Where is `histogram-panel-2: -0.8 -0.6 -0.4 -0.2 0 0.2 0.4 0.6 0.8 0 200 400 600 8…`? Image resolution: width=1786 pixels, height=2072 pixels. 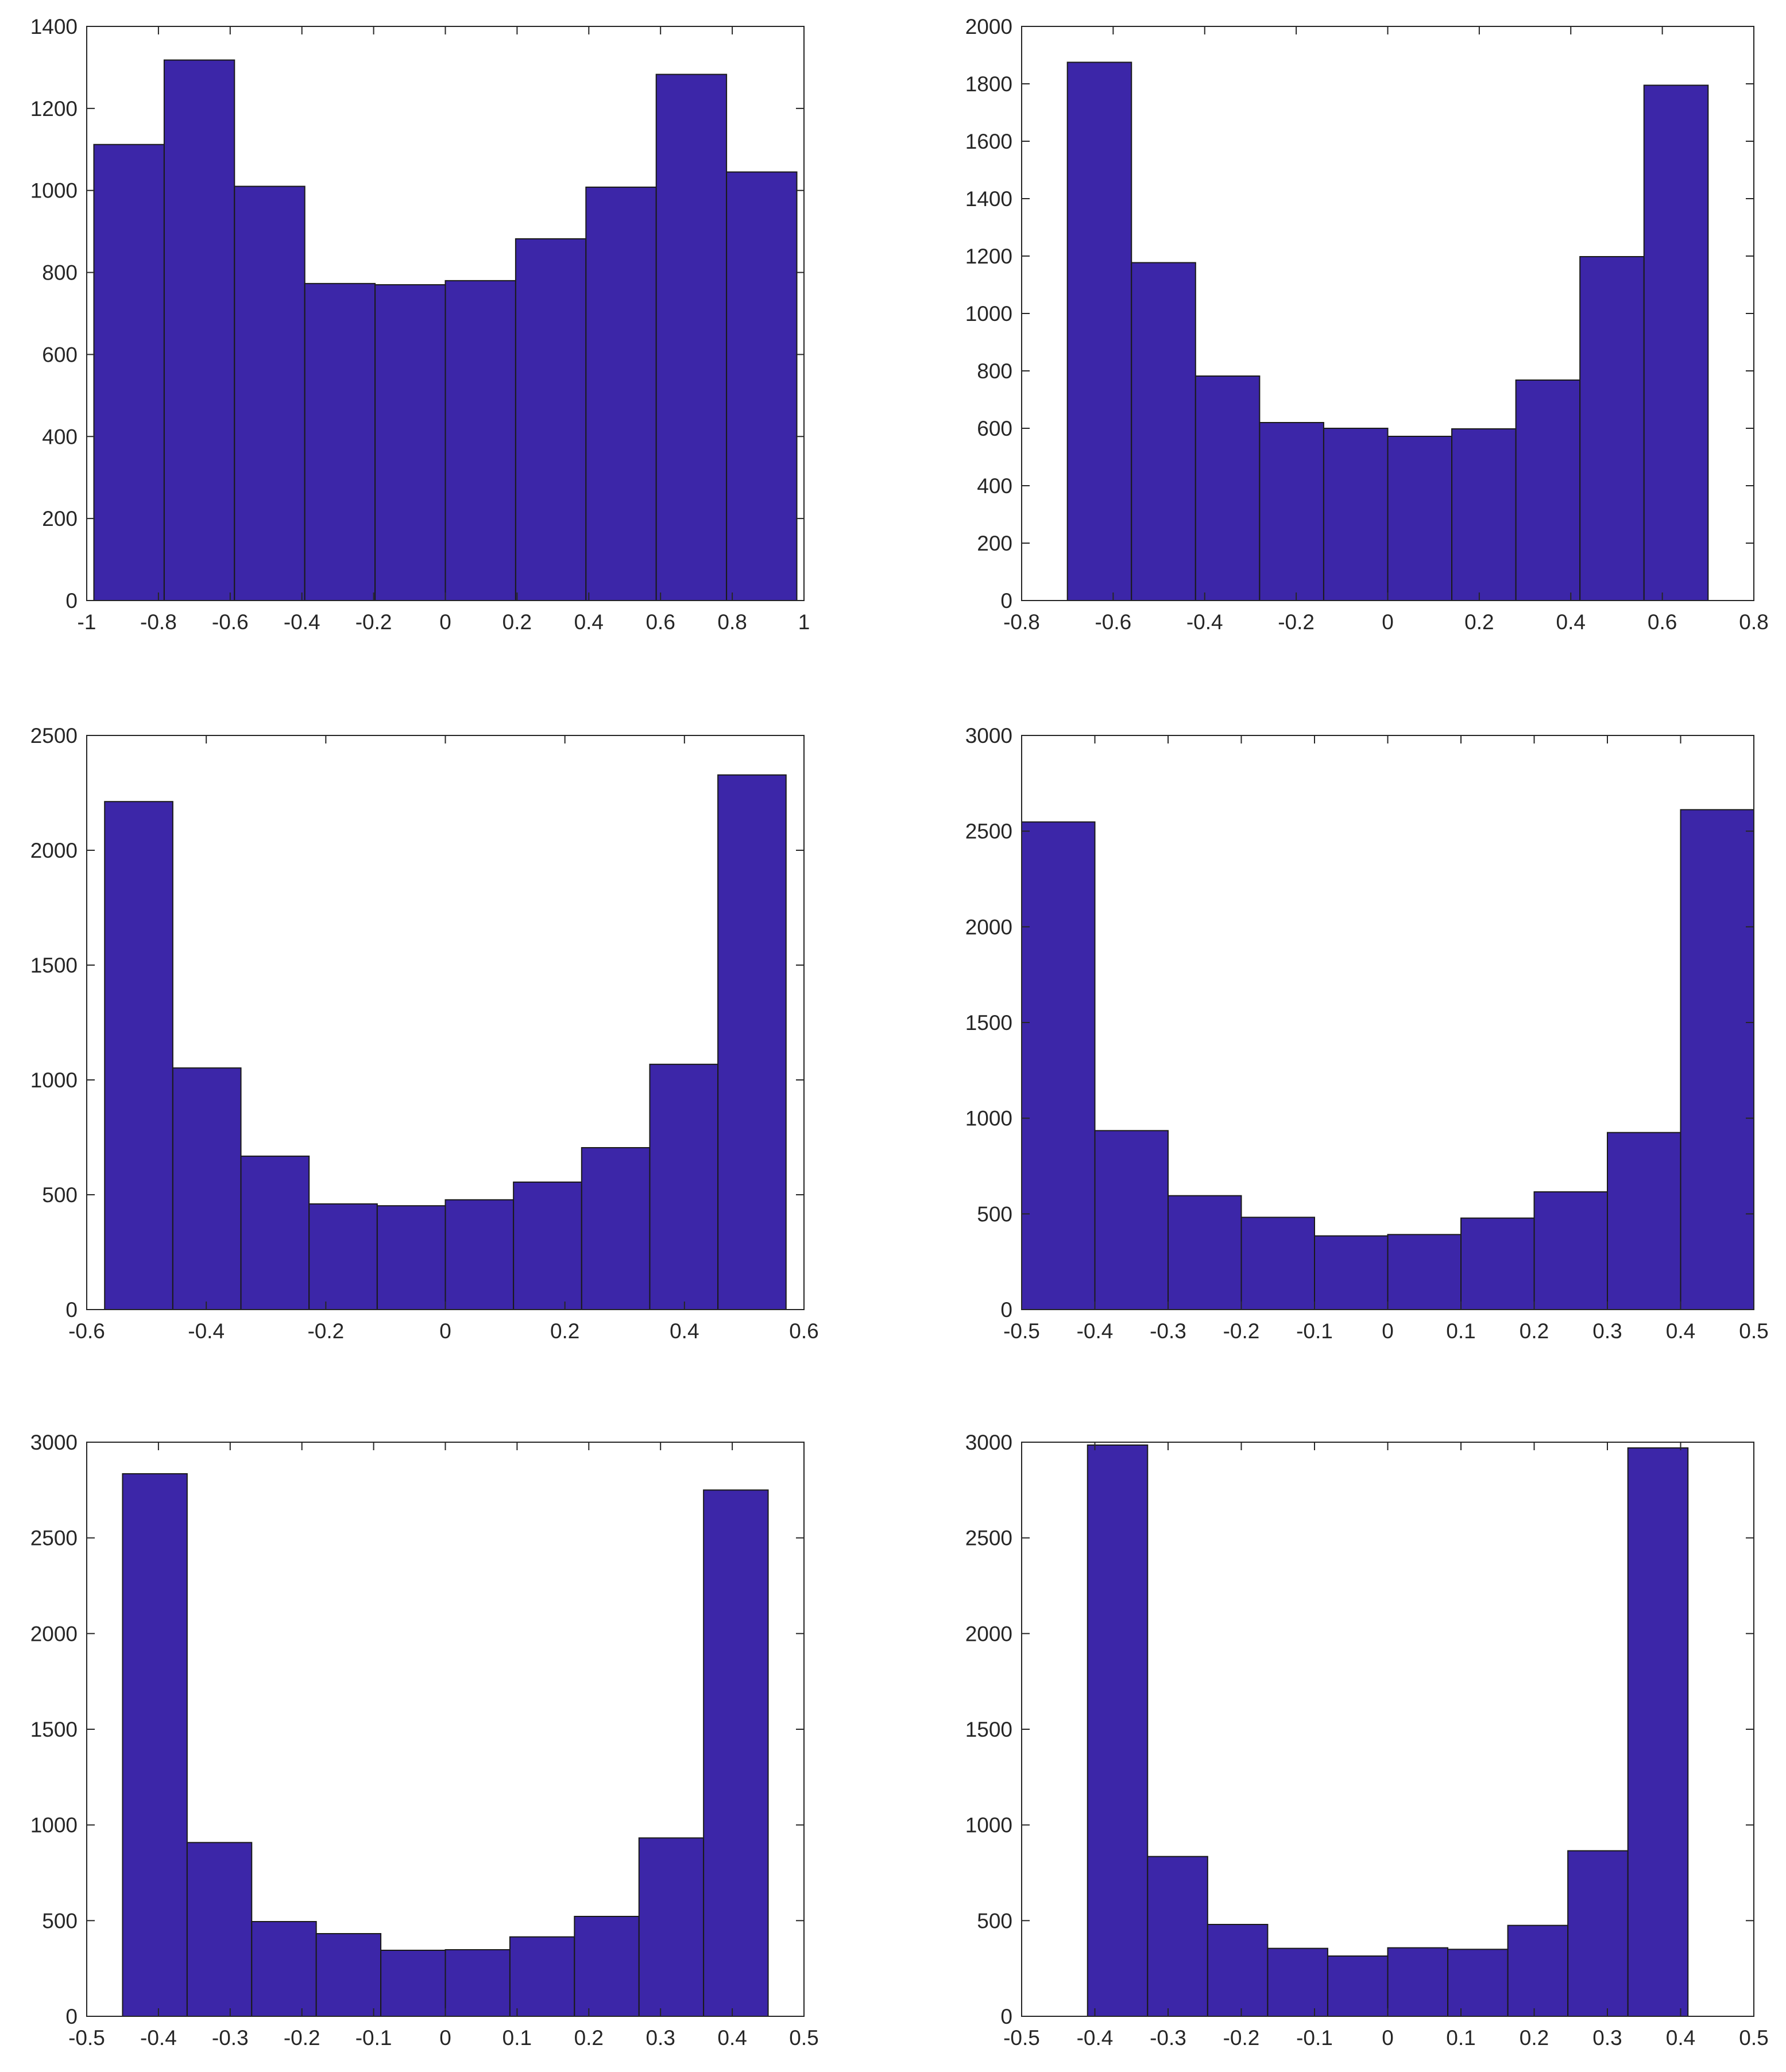 histogram-panel-2: -0.8 -0.6 -0.4 -0.2 0 0.2 0.4 0.6 0.8 0 200 400 600 8… is located at coordinates (1367, 324).